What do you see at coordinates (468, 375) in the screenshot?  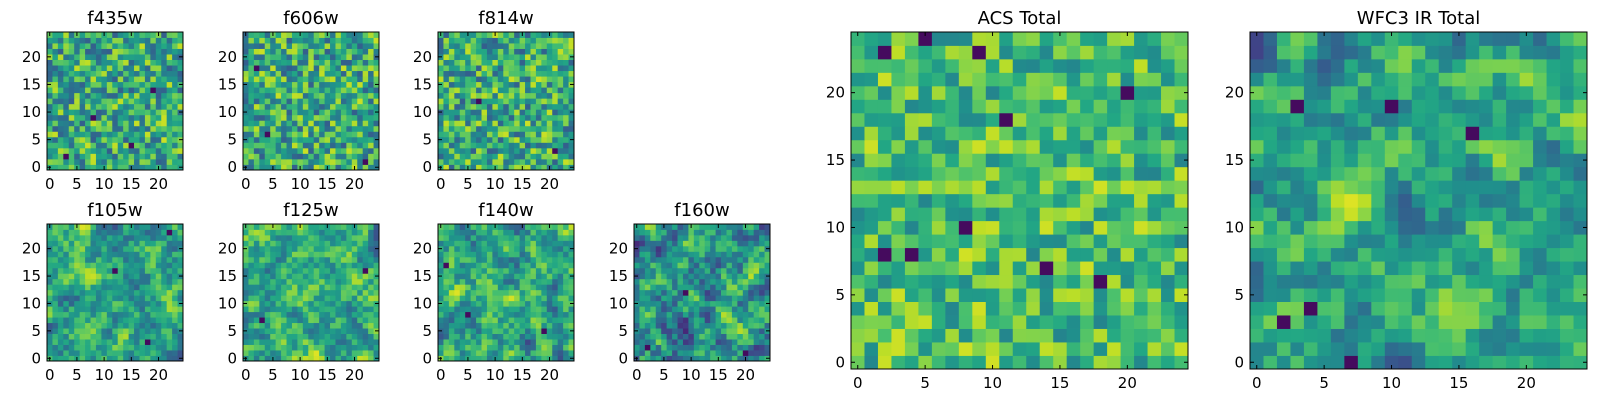 I see `x-tick-label: 5` at bounding box center [468, 375].